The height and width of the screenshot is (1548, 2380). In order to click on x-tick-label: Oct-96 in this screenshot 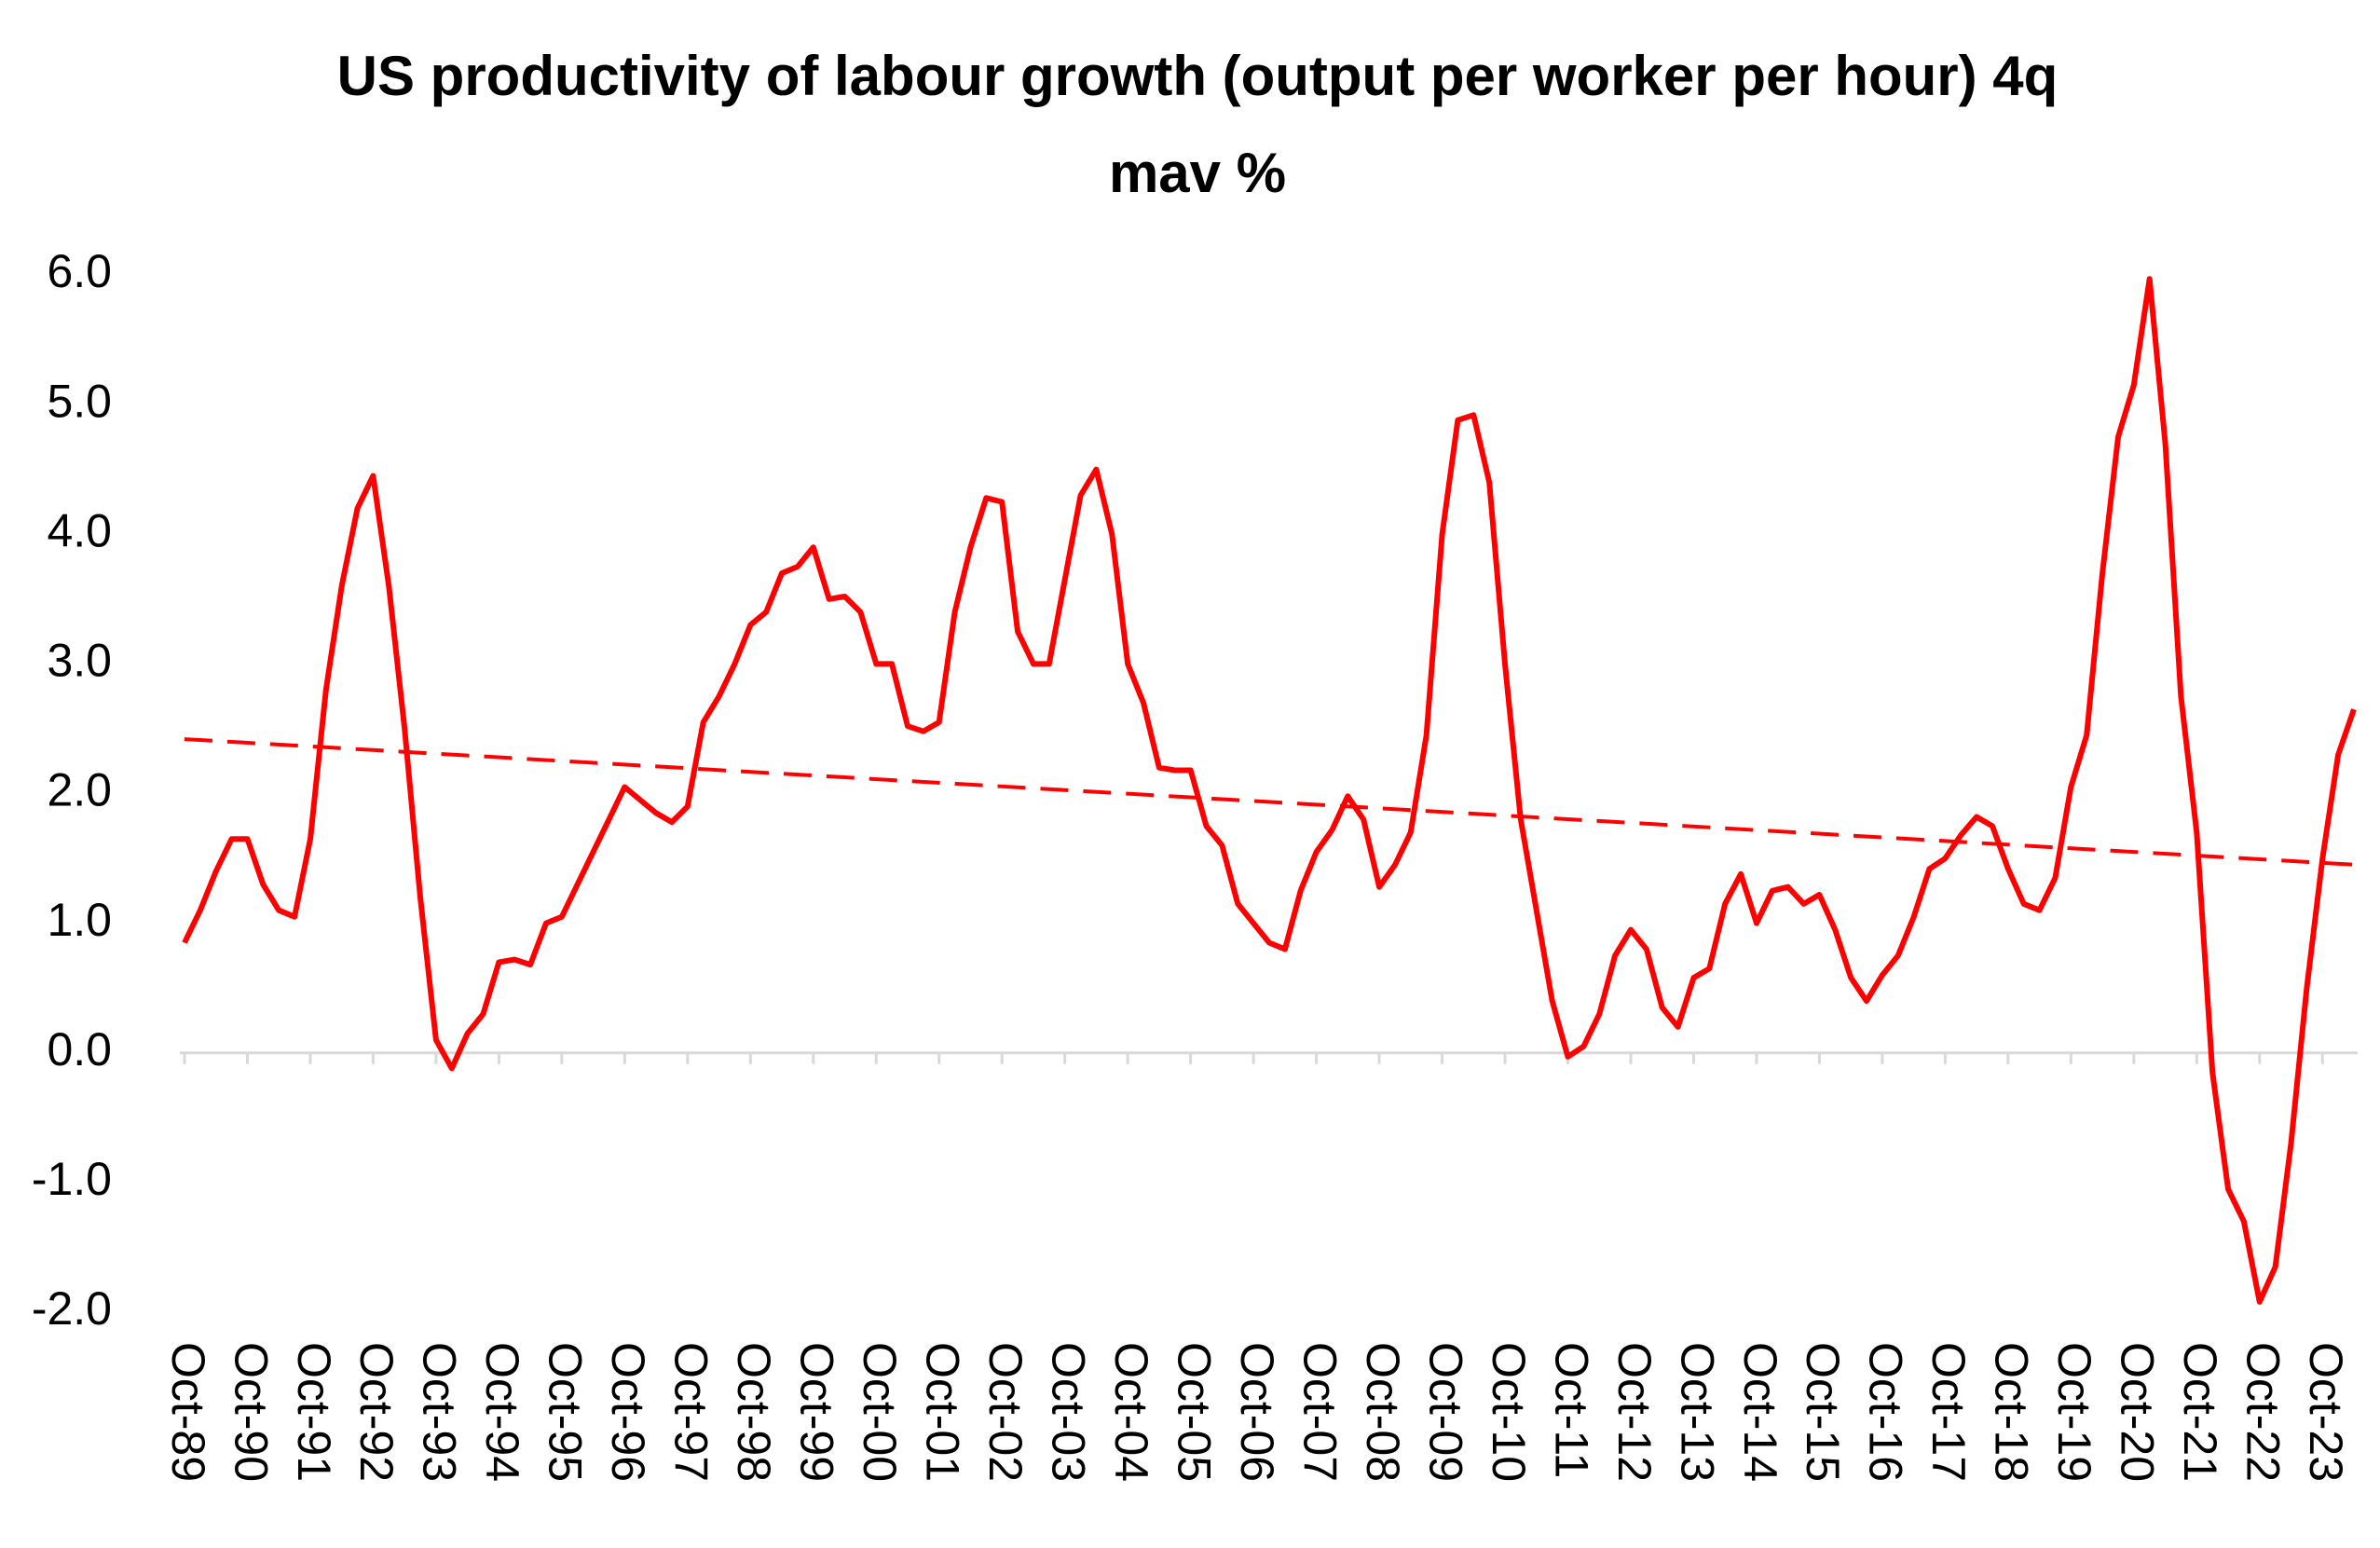, I will do `click(628, 1412)`.